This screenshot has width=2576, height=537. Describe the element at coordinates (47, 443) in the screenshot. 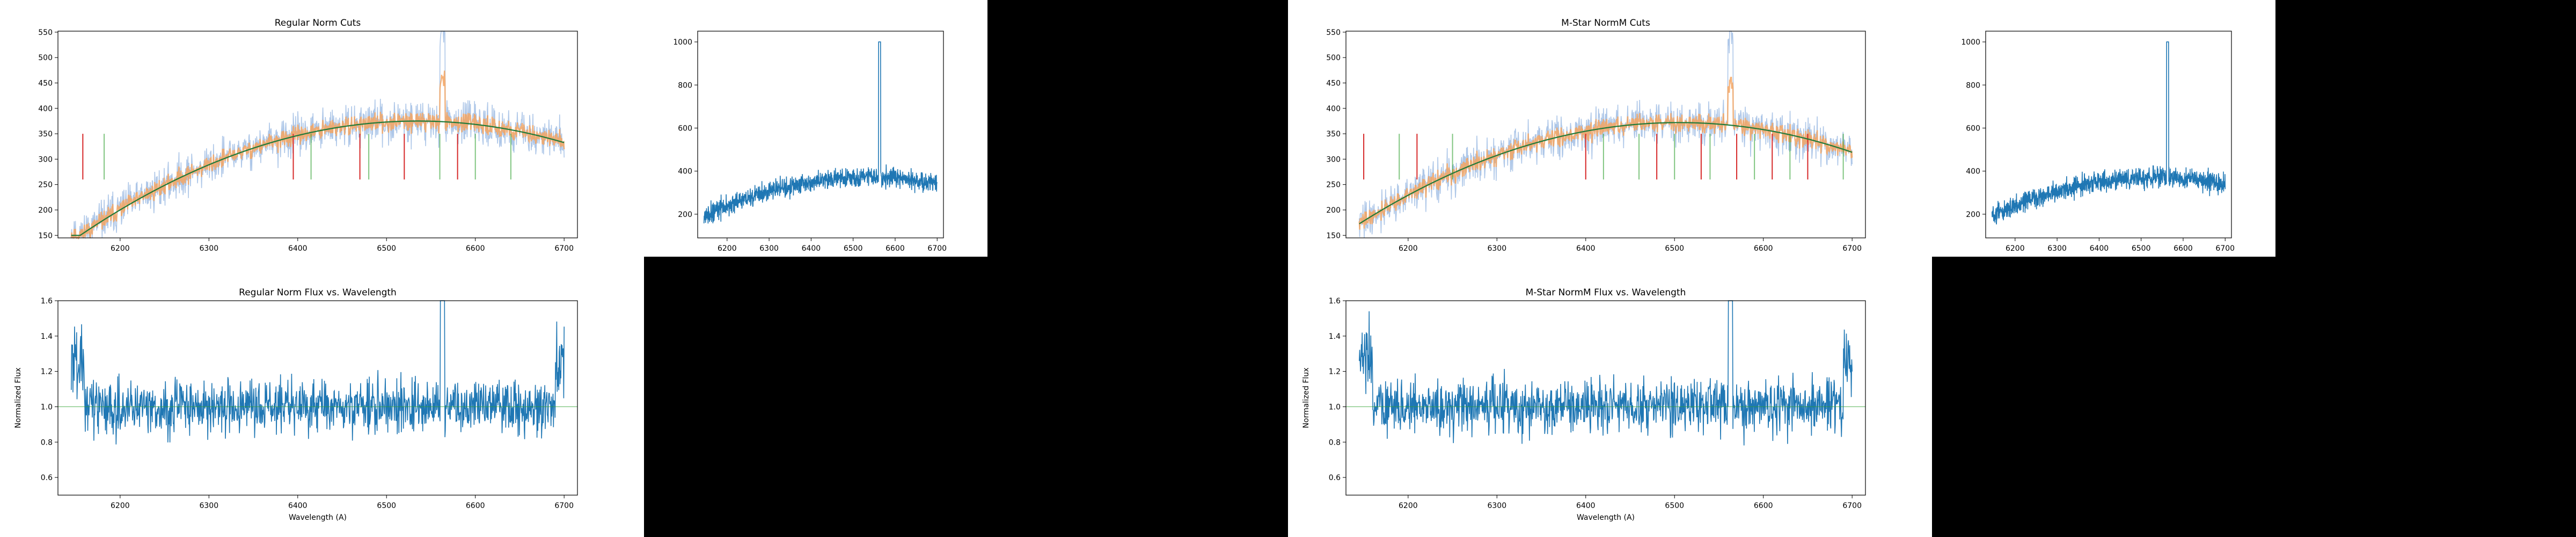

I see `y-tick-label: 0.8` at that location.